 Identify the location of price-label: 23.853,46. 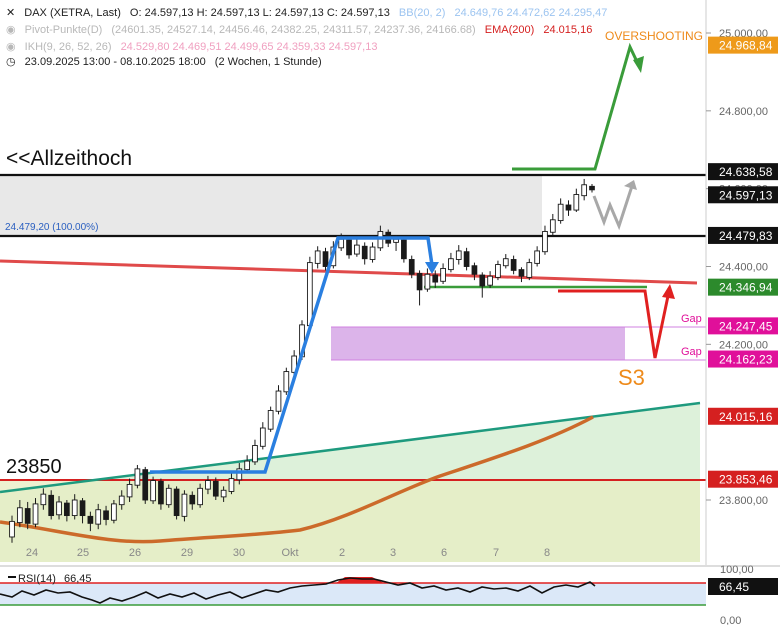
(743, 479).